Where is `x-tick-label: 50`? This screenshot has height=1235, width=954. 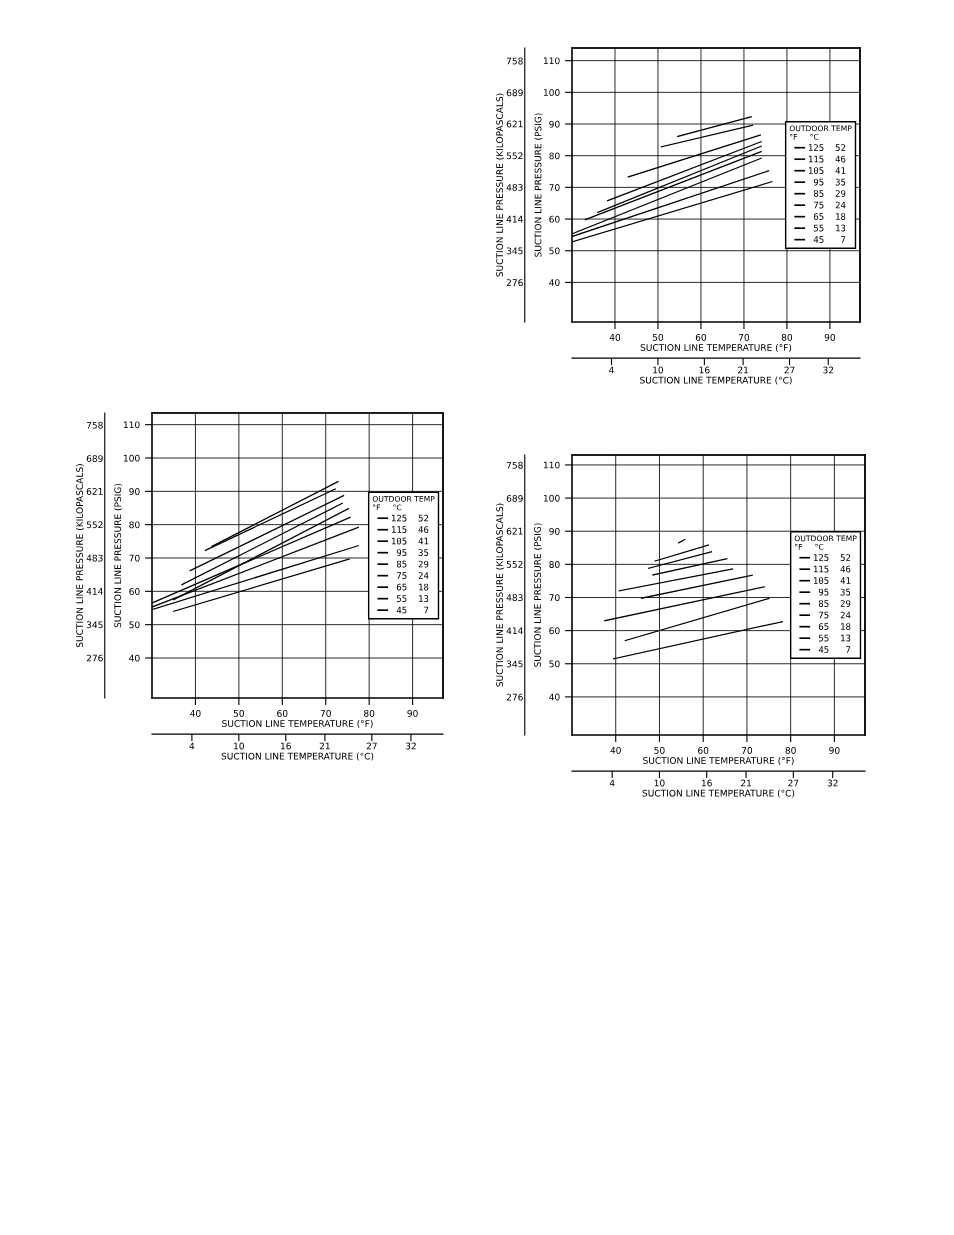
x-tick-label: 50 is located at coordinates (659, 750).